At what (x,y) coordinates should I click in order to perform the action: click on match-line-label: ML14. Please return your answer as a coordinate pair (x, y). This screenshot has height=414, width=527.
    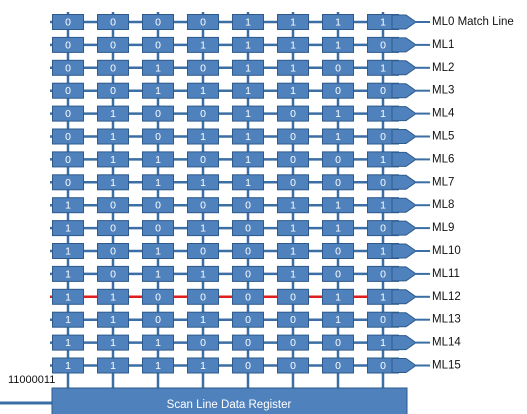
    Looking at the image, I should click on (446, 343).